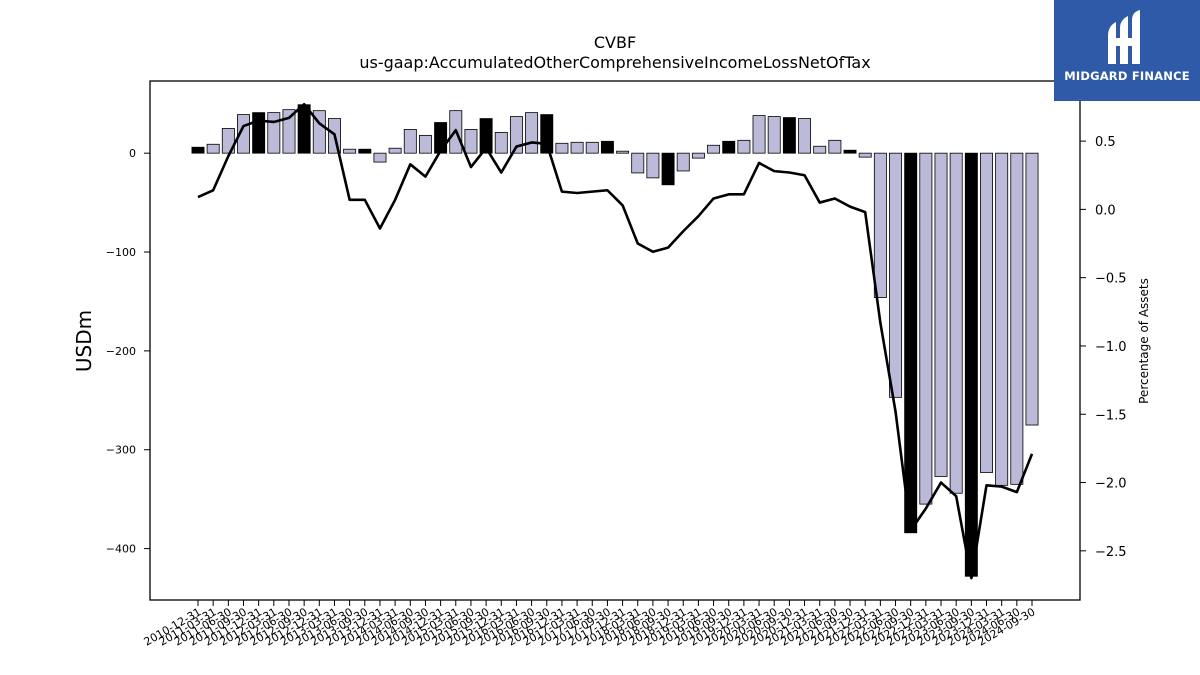 The image size is (1200, 675). Describe the element at coordinates (1127, 76) in the screenshot. I see `logo-text: MIDGARD FINANCE` at that location.